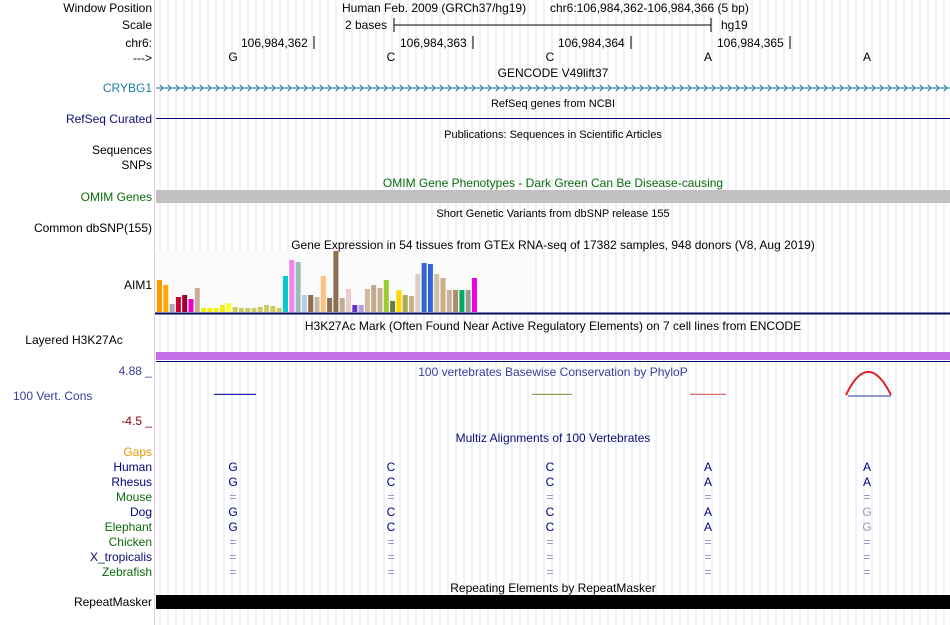 This screenshot has width=950, height=625. Describe the element at coordinates (553, 588) in the screenshot. I see `repeatmasker-title: Repeating Elements by RepeatMasker` at that location.